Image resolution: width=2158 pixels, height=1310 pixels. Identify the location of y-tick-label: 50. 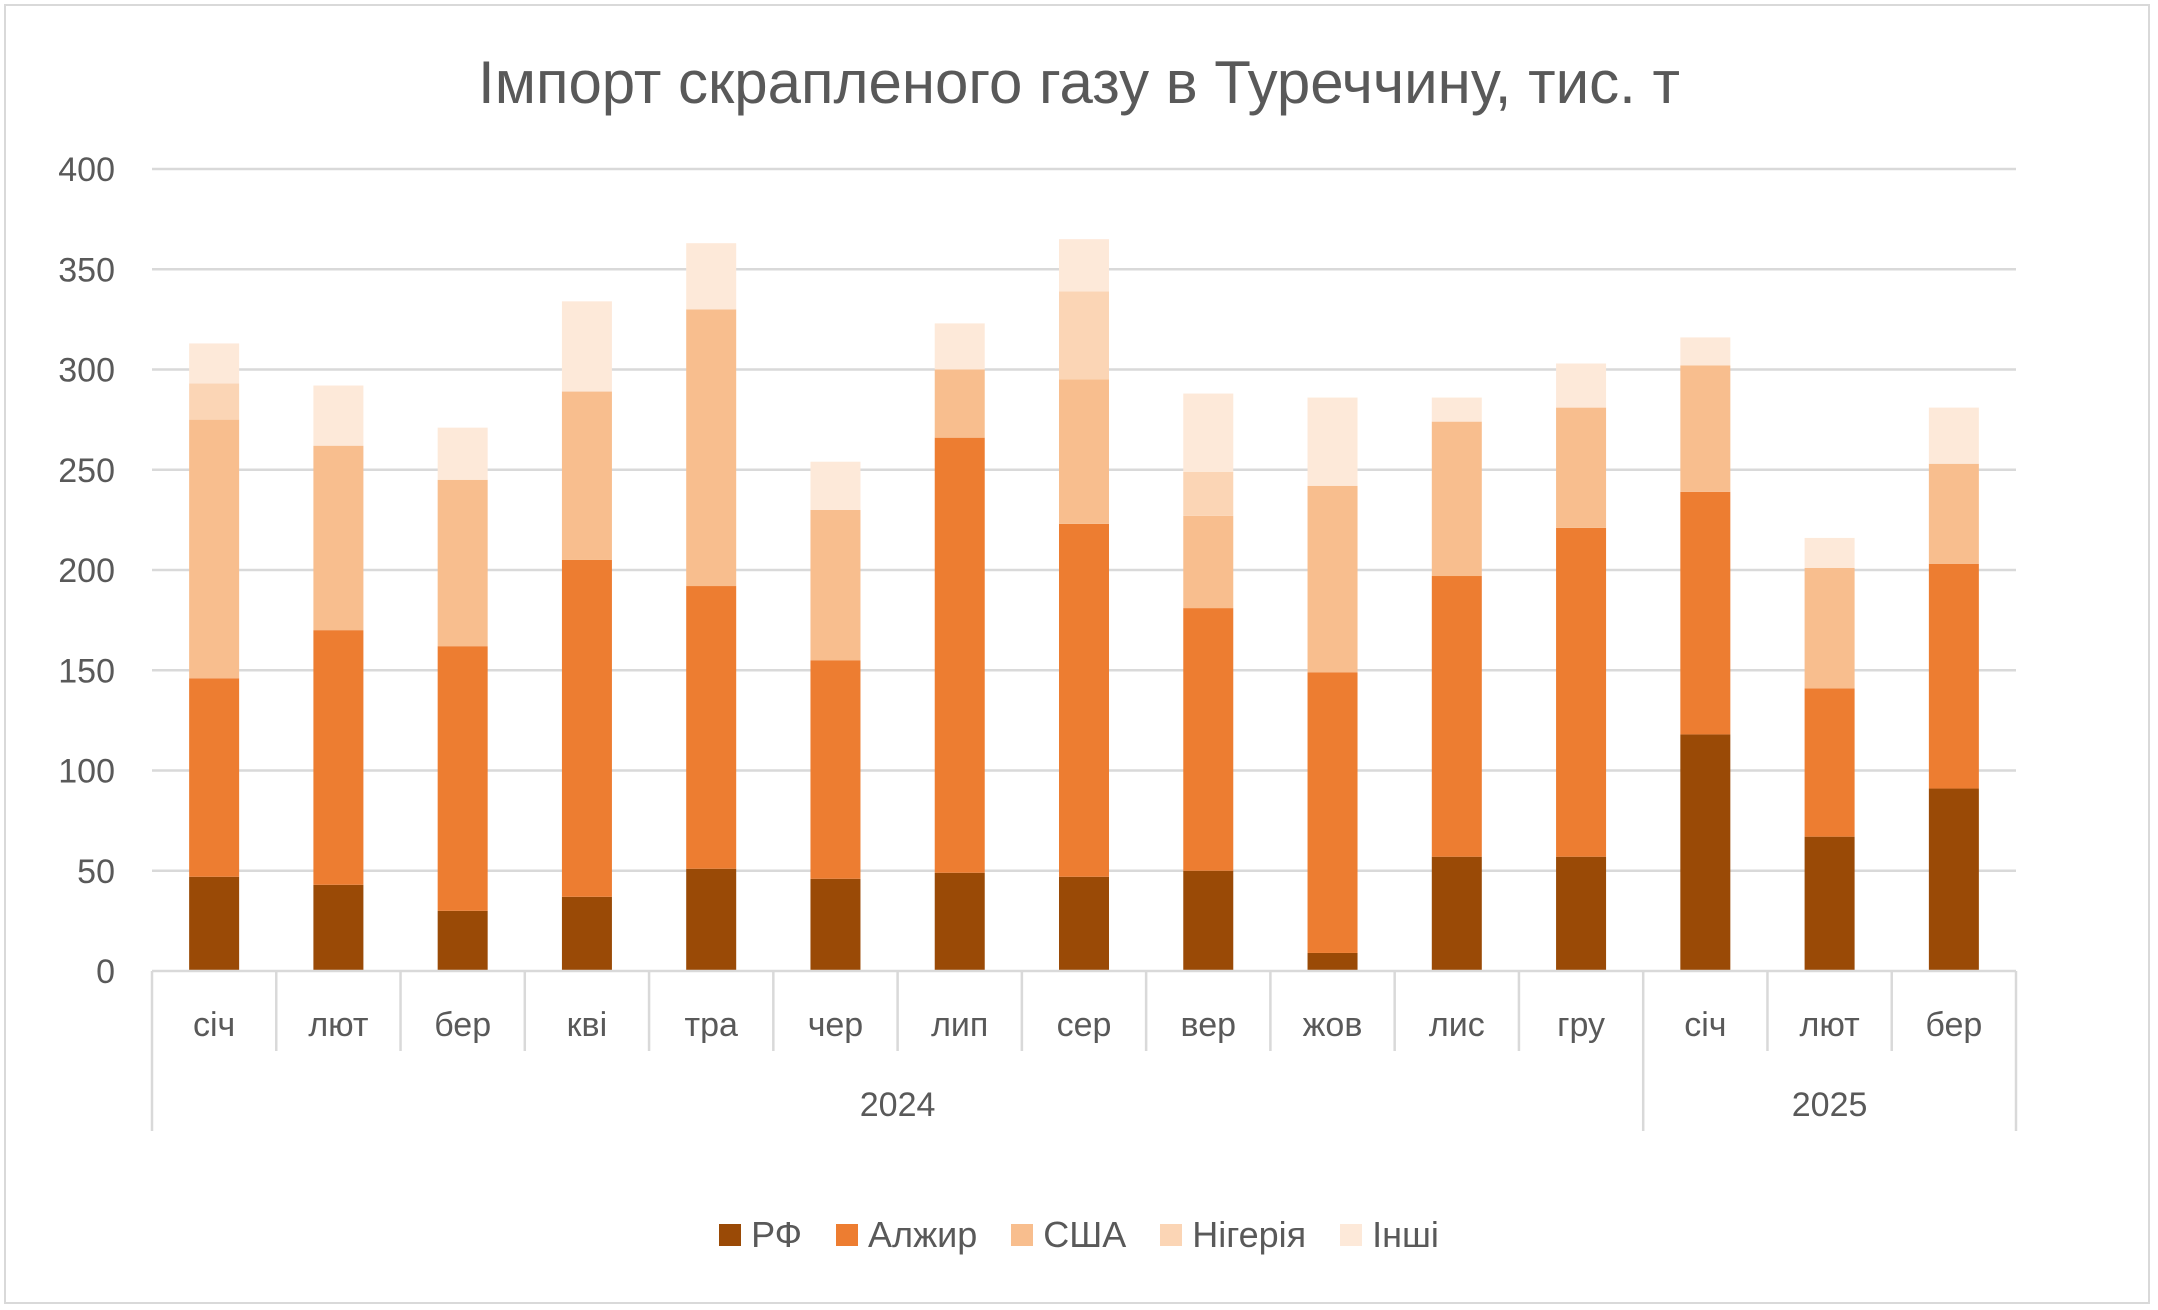
(96, 872).